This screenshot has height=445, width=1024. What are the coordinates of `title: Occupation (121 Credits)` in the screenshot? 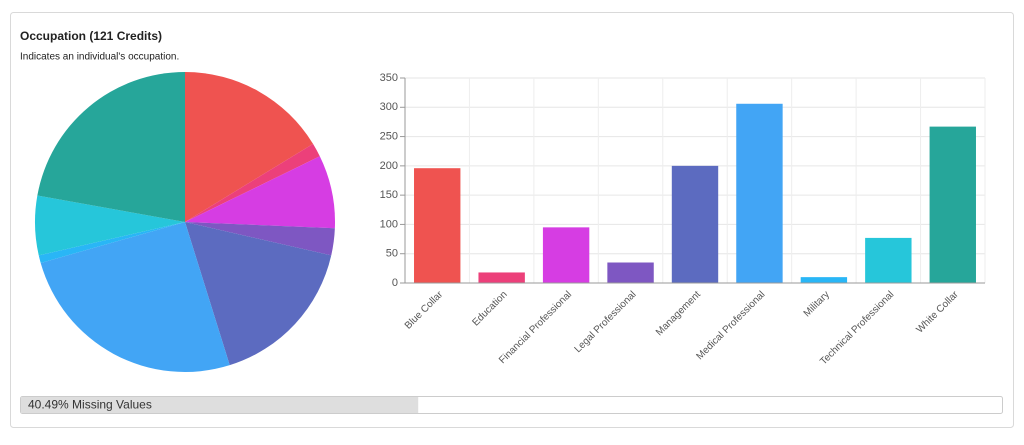 It's located at (91, 36).